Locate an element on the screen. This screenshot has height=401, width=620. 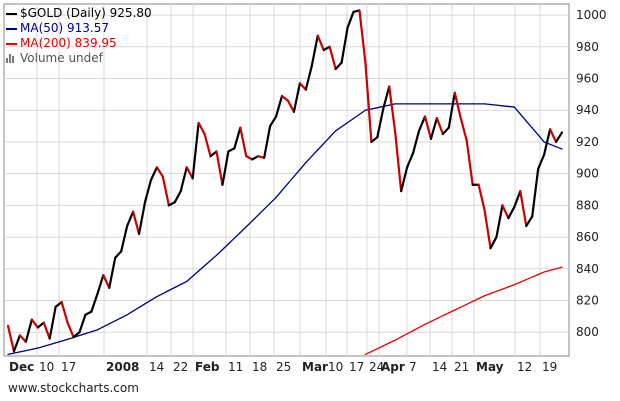
x-tick-label: 14 is located at coordinates (156, 367).